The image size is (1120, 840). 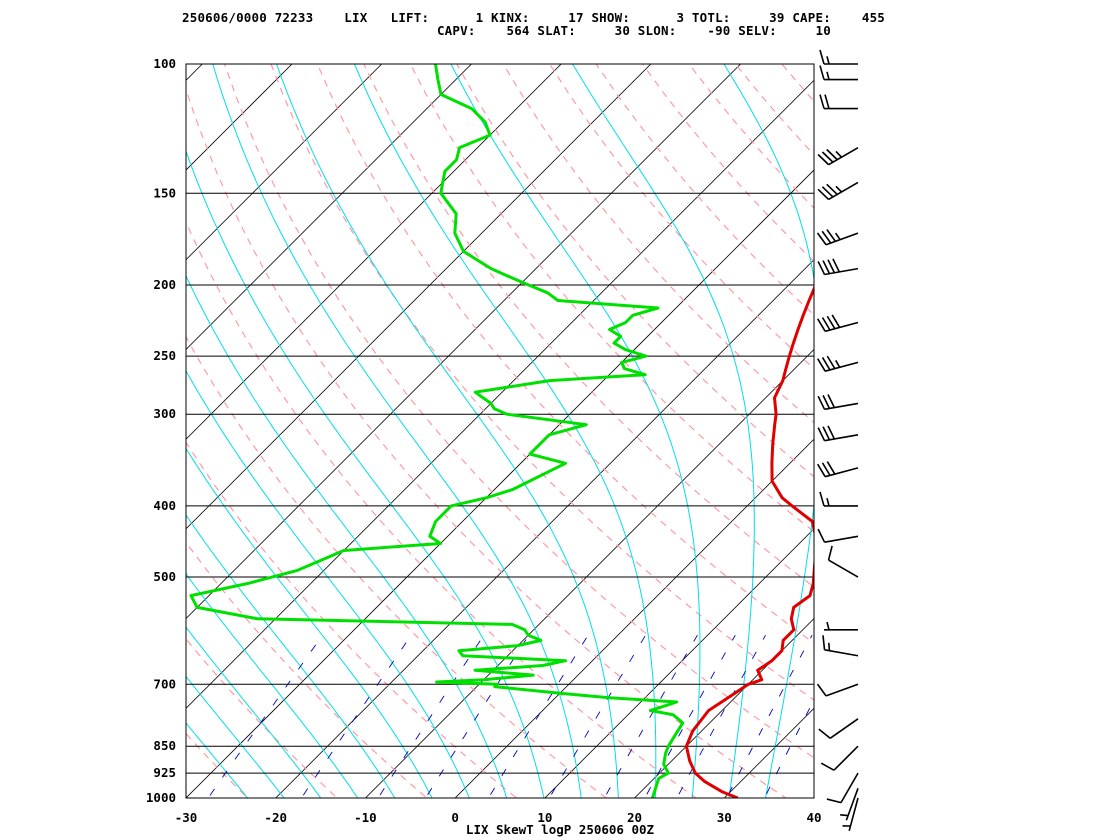 I want to click on temperature-profile, so click(x=749, y=541).